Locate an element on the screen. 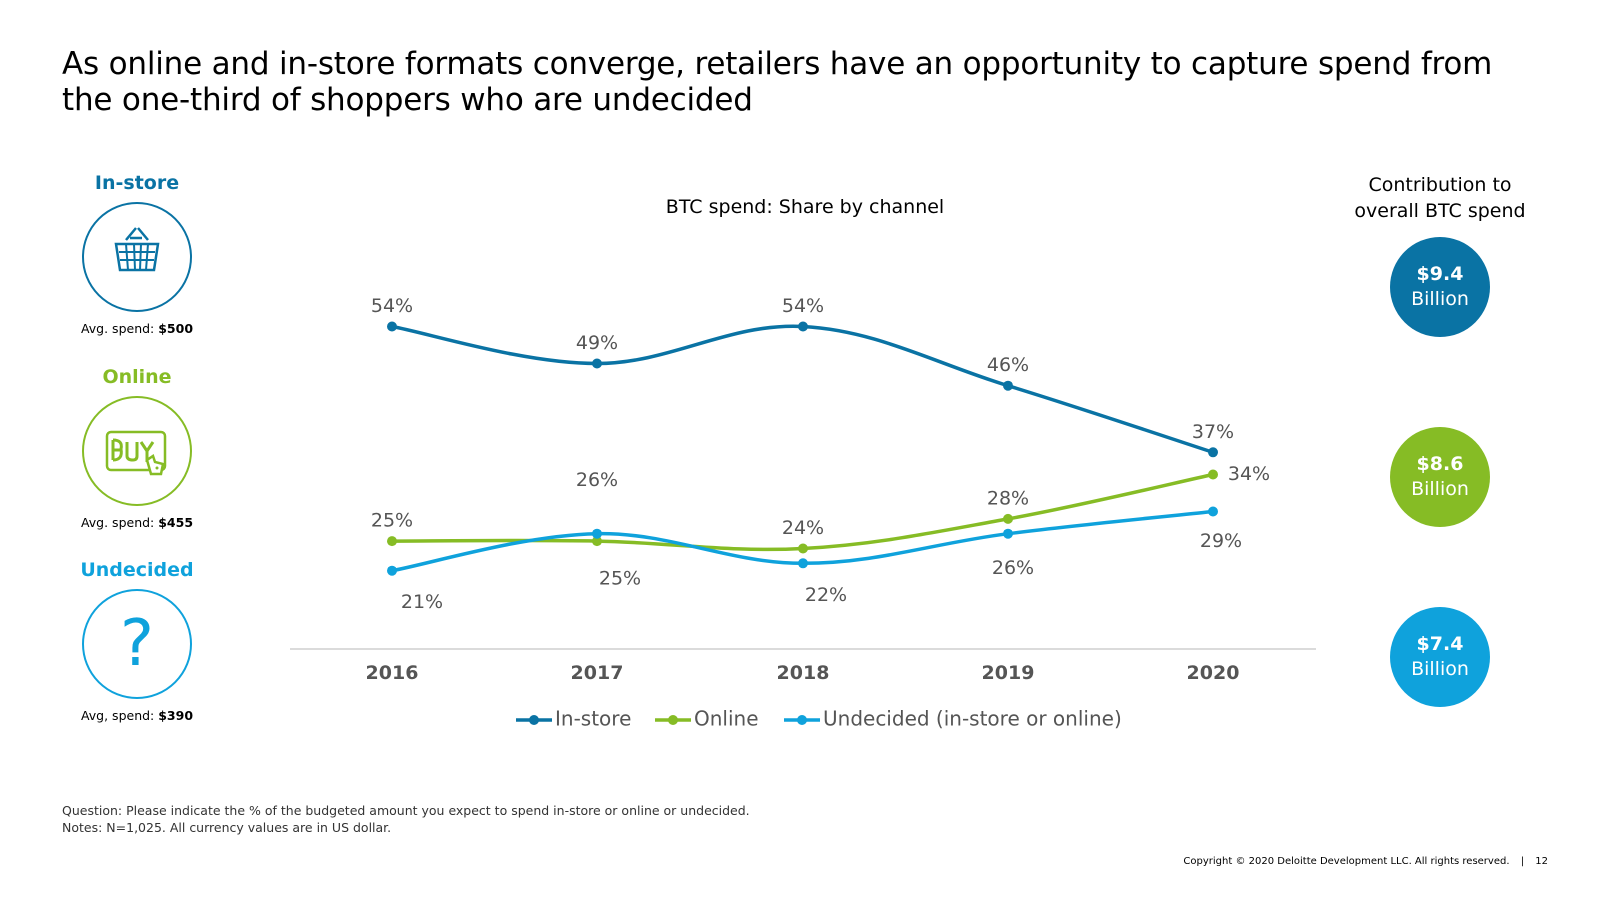  data-label: 29% is located at coordinates (1221, 541).